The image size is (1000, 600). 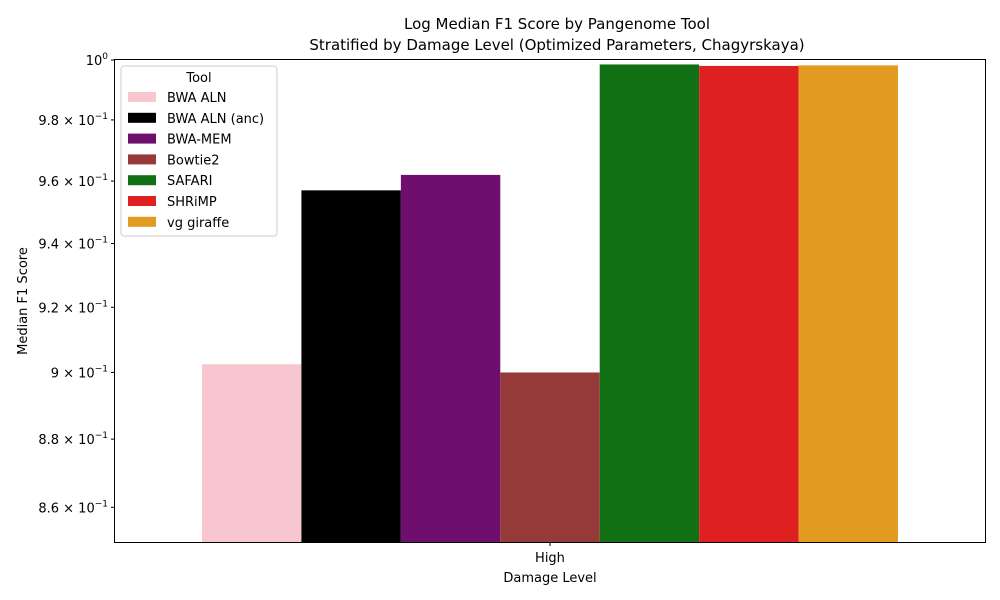 I want to click on legend-label: BWA ALN (anc), so click(x=215, y=119).